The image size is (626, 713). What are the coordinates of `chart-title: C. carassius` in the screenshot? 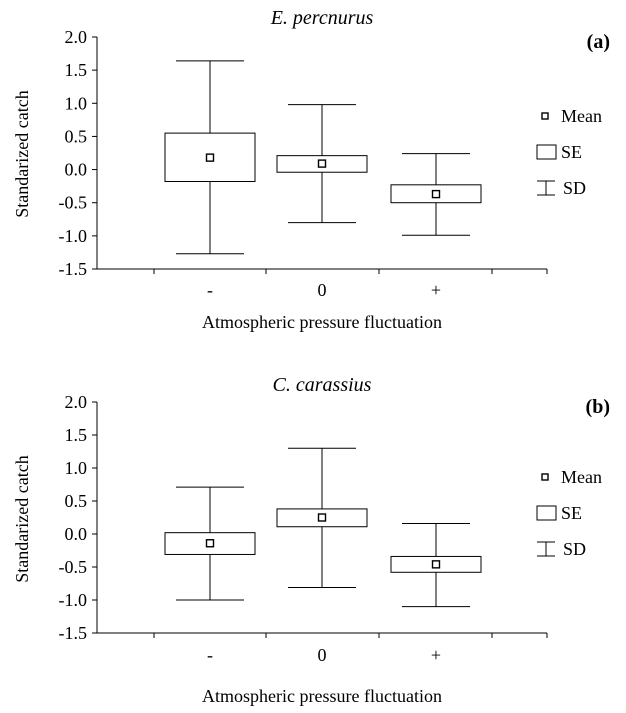 It's located at (322, 385).